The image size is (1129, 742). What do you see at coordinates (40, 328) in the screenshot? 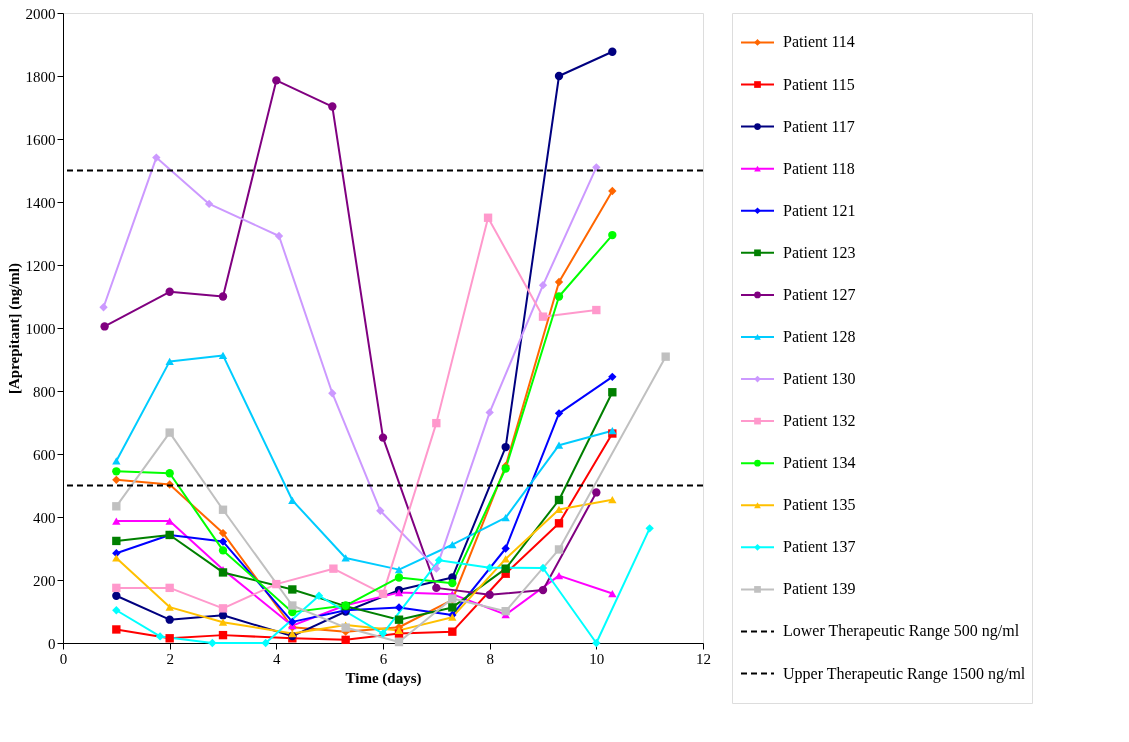
I see `y-tick-label: 1000` at bounding box center [40, 328].